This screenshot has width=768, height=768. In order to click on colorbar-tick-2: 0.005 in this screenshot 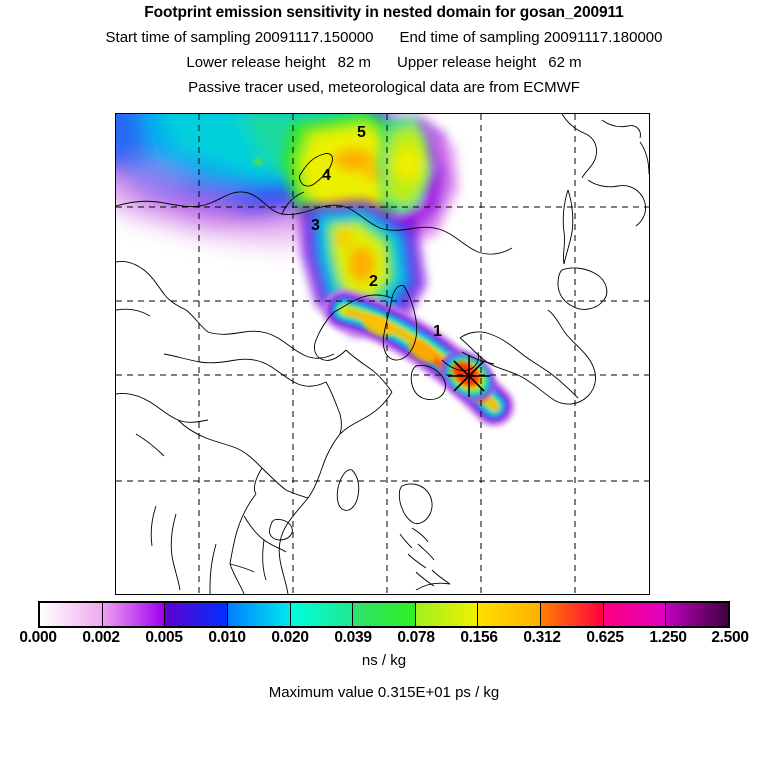, I will do `click(164, 637)`.